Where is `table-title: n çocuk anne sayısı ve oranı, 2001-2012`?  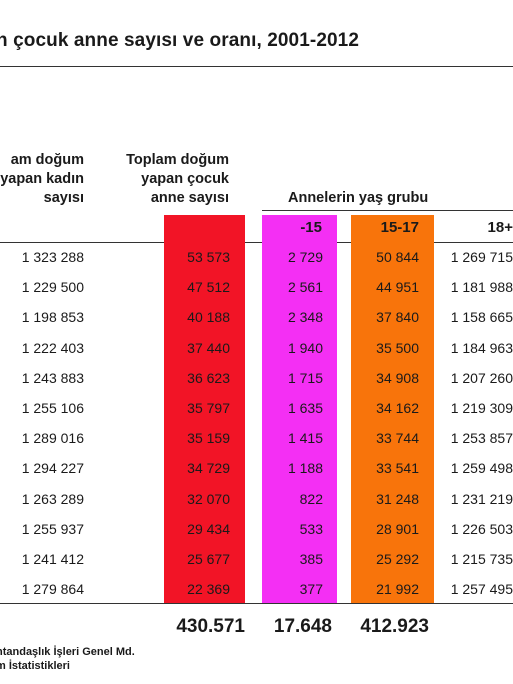
table-title: n çocuk anne sayısı ve oranı, 2001-2012 is located at coordinates (179, 40).